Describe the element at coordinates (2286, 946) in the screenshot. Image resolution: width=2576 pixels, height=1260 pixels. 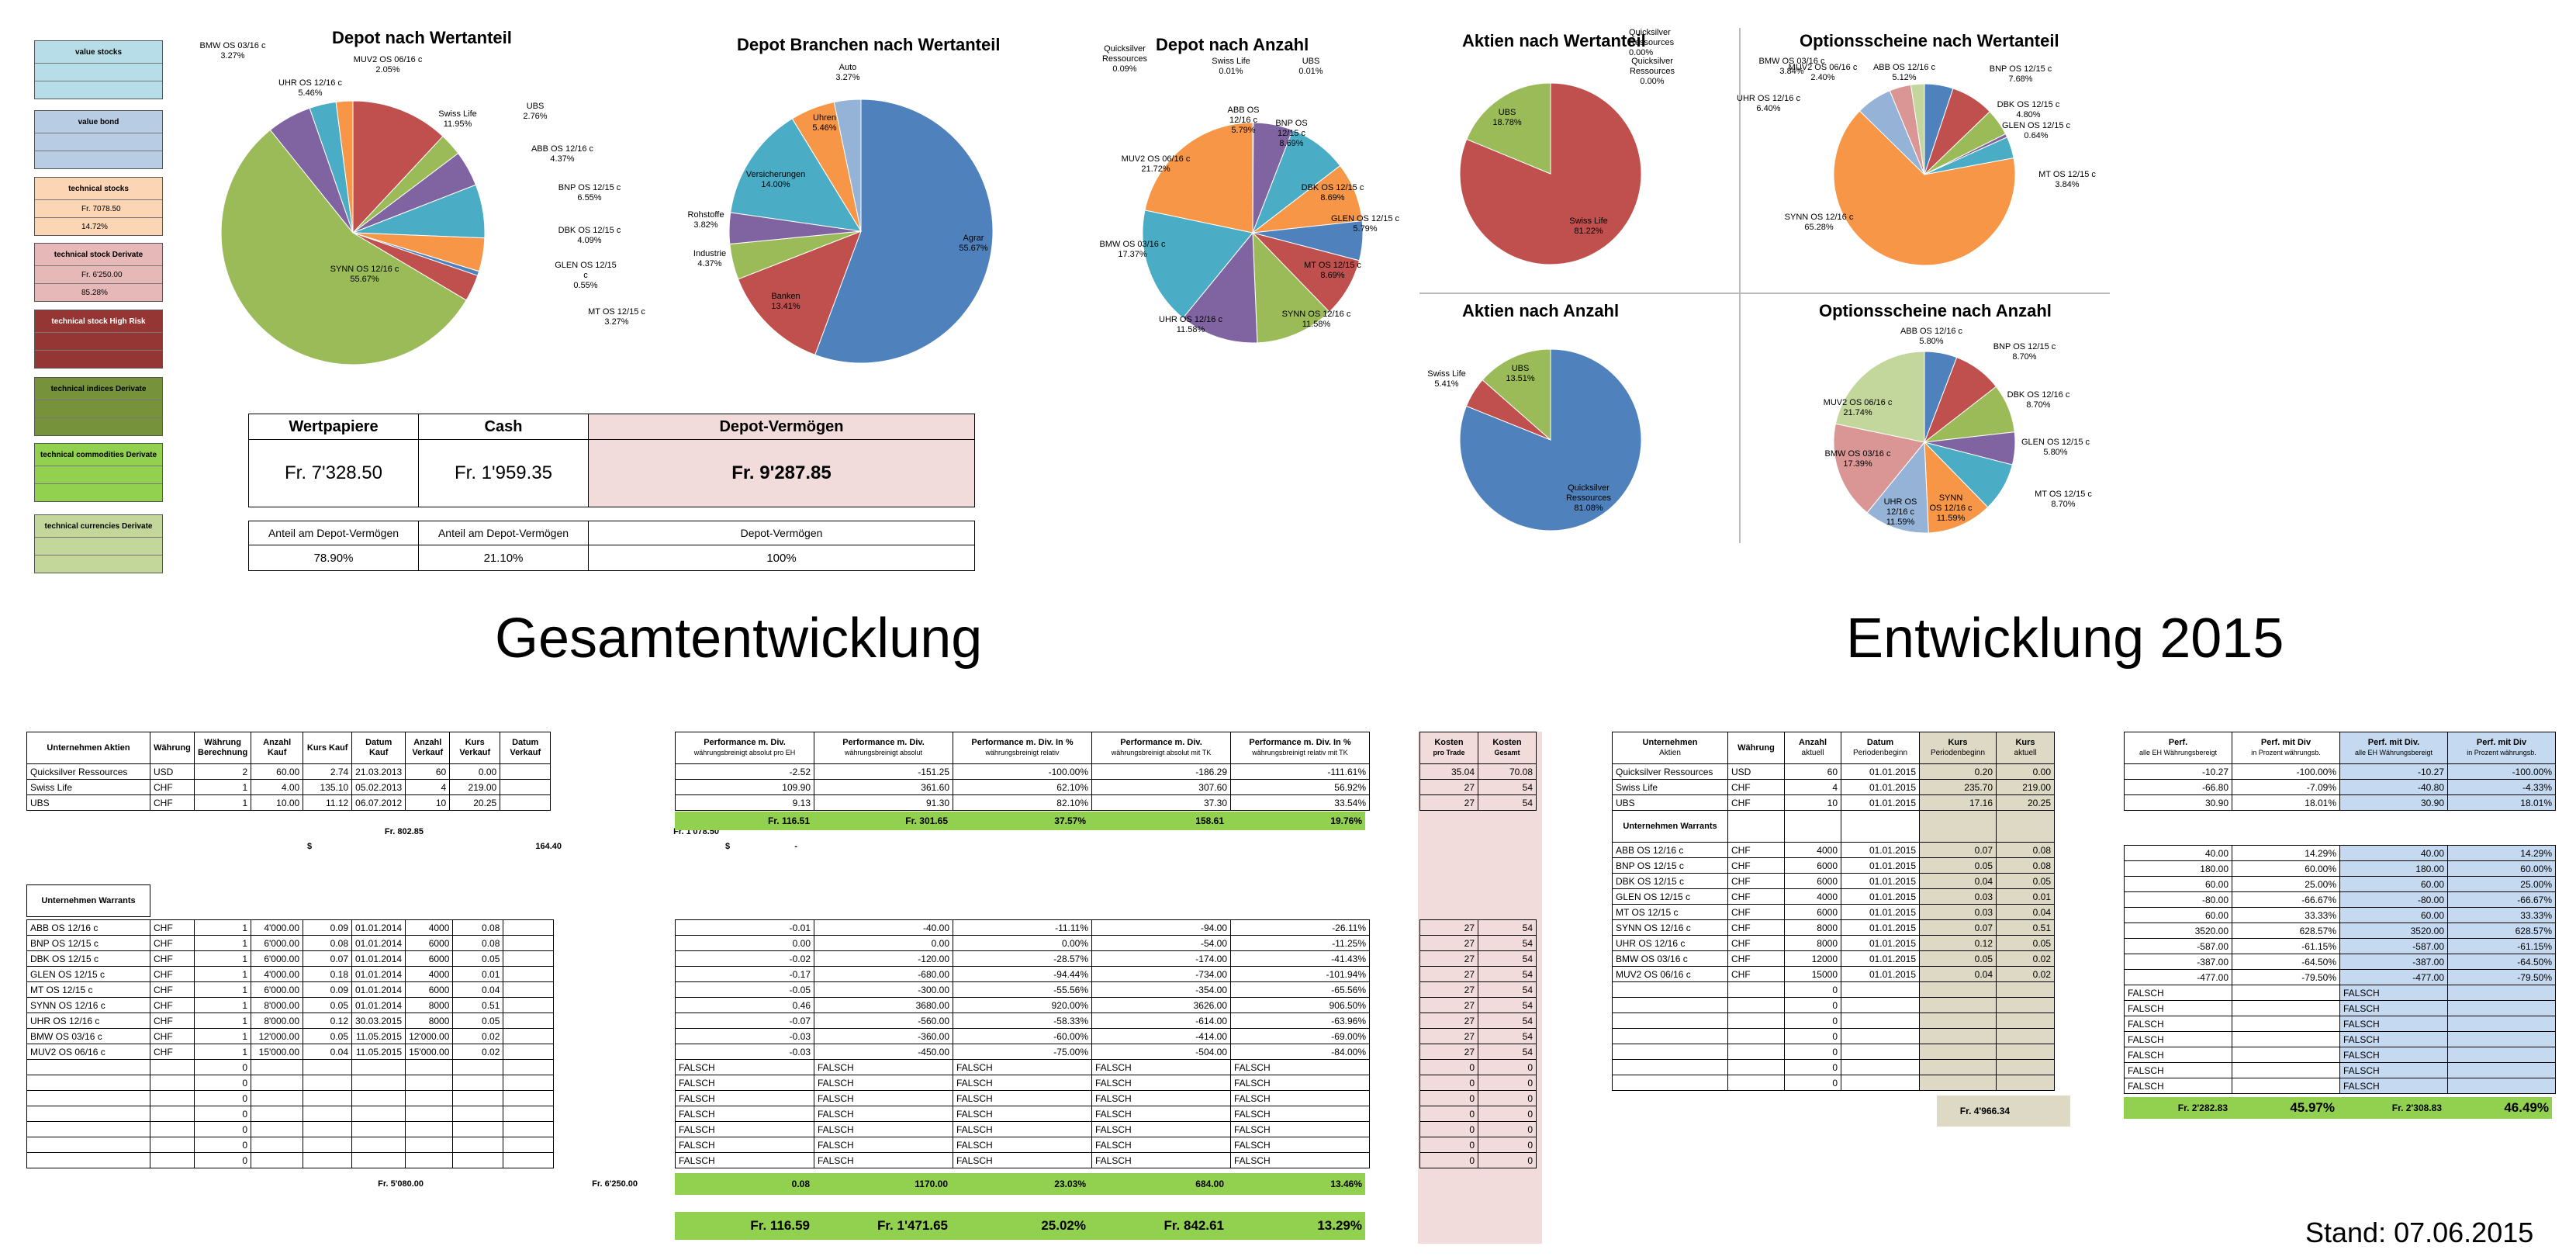
I see `table-cell: -61.15%` at that location.